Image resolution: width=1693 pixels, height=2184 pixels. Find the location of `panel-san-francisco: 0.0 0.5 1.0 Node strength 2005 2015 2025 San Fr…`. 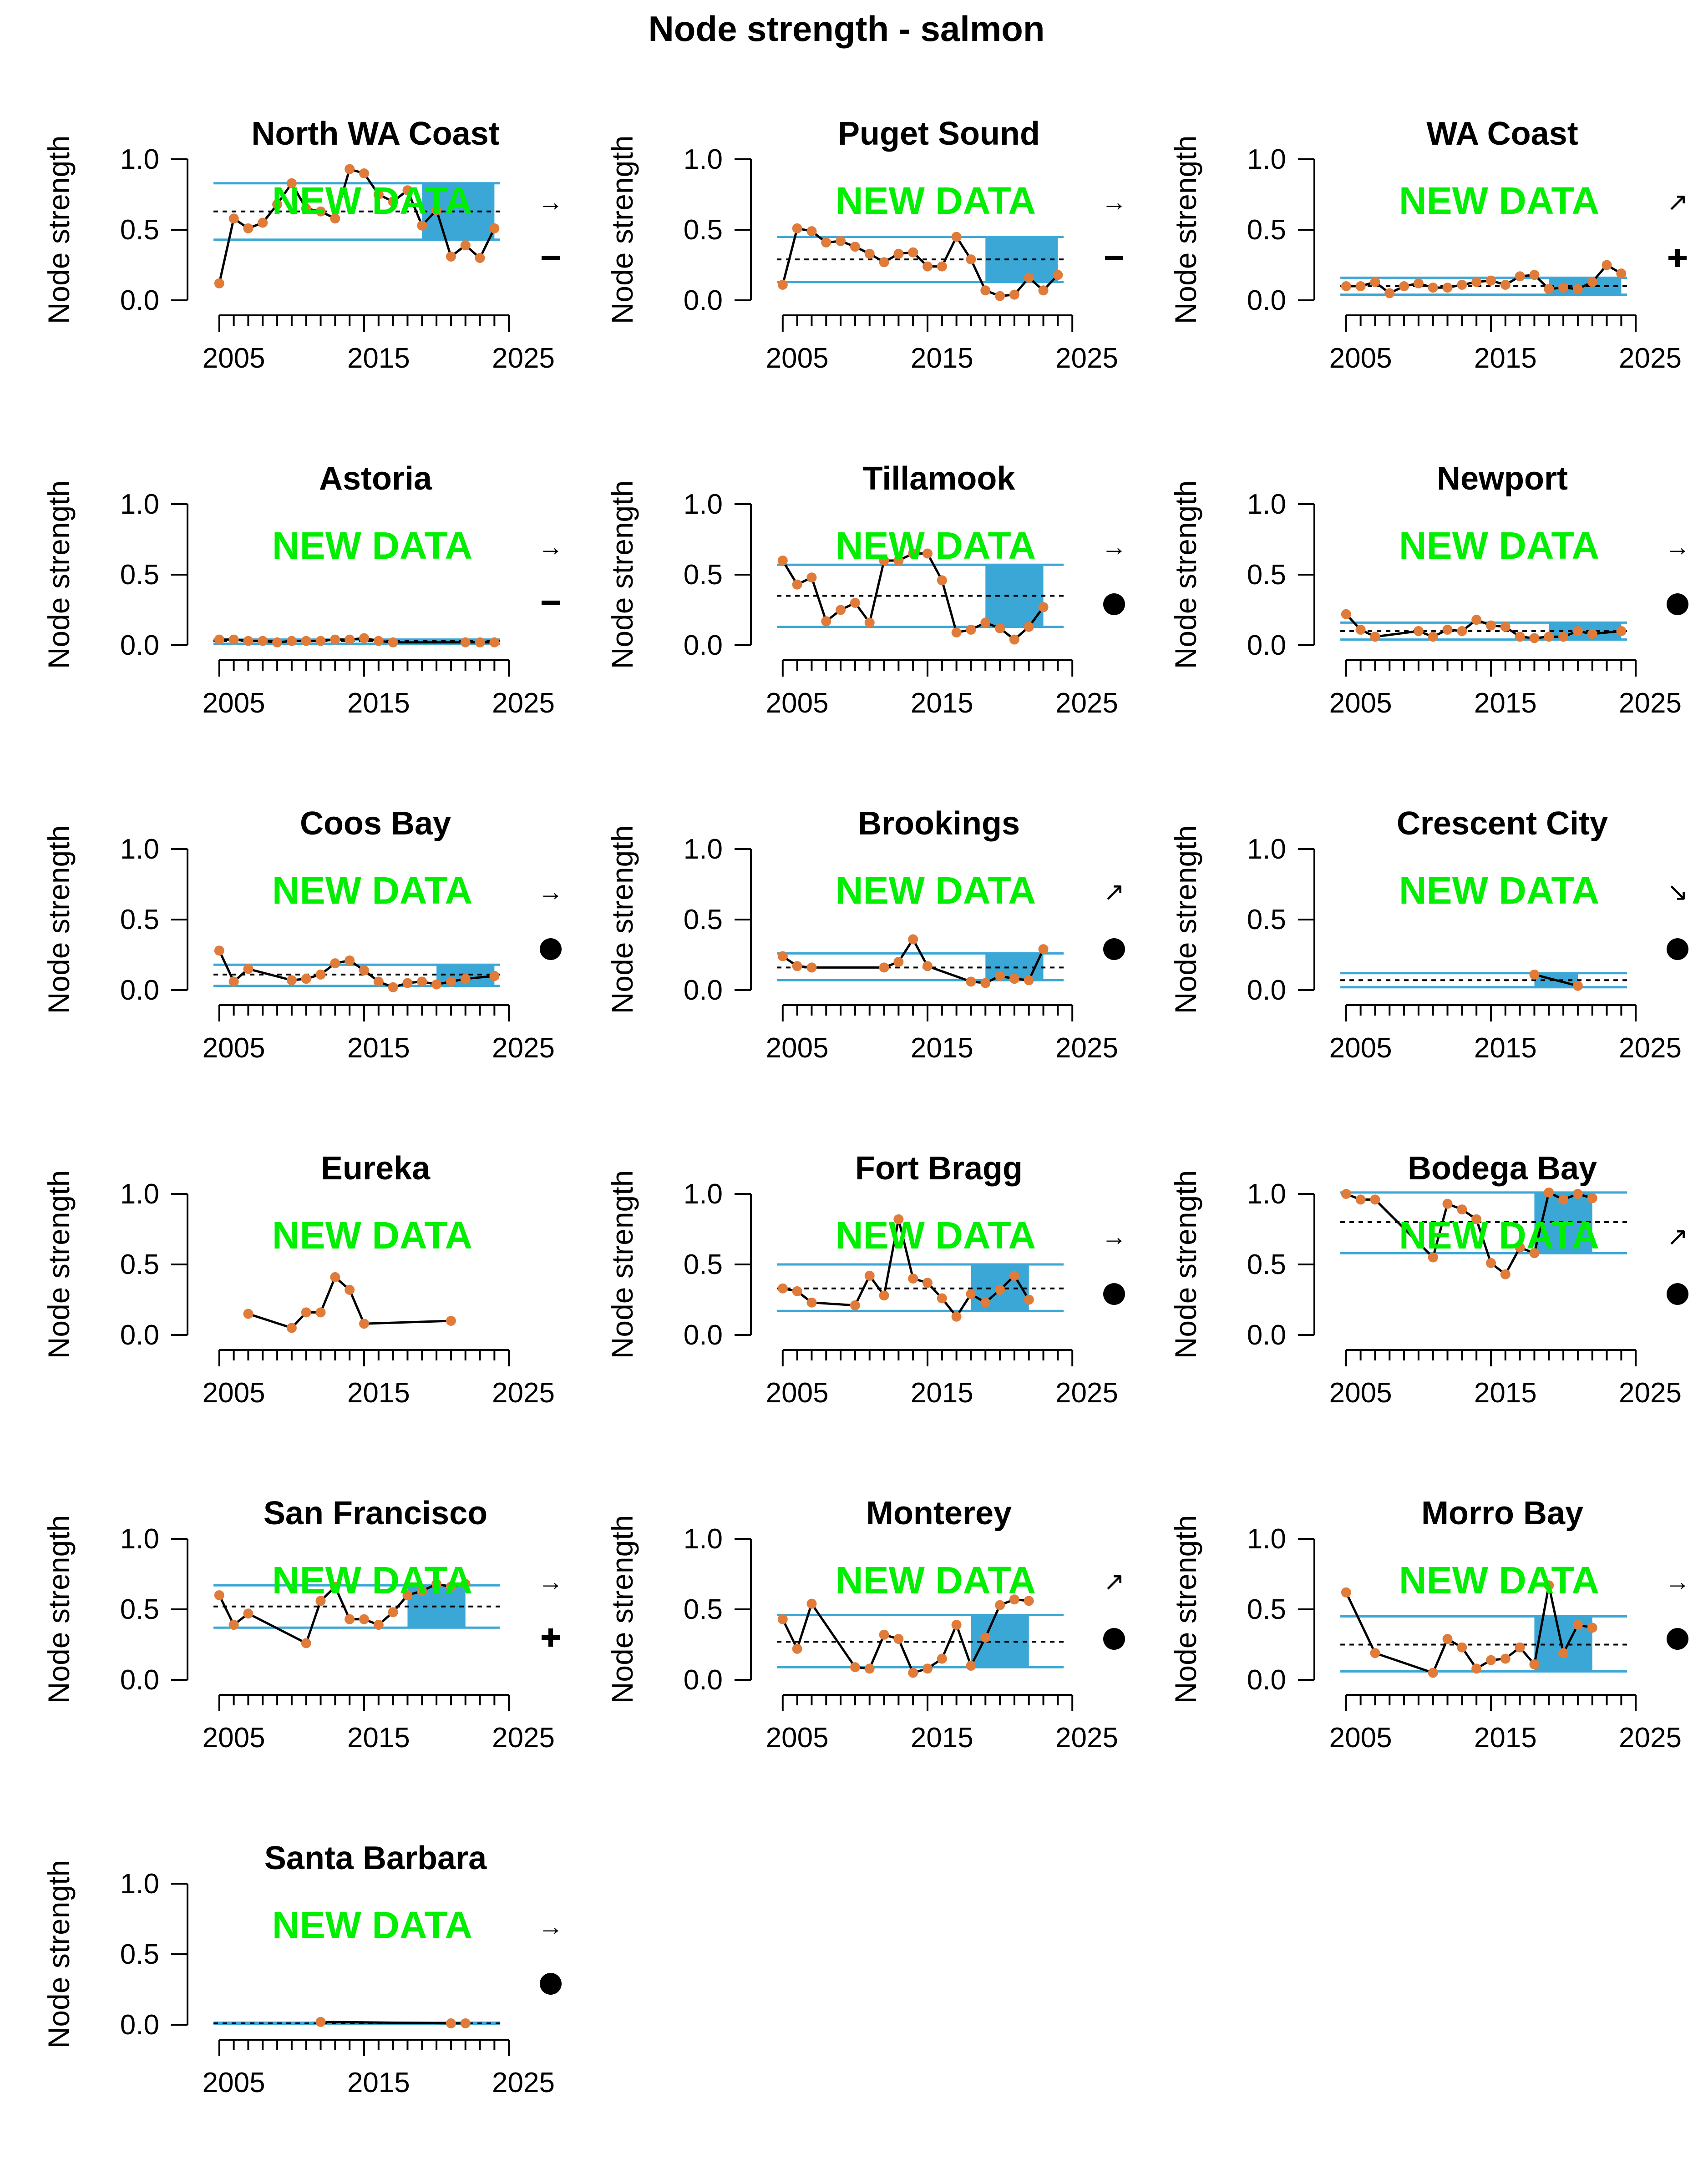

panel-san-francisco: 0.0 0.5 1.0 Node strength 2005 2015 2025 San Fr… is located at coordinates (302, 1625).